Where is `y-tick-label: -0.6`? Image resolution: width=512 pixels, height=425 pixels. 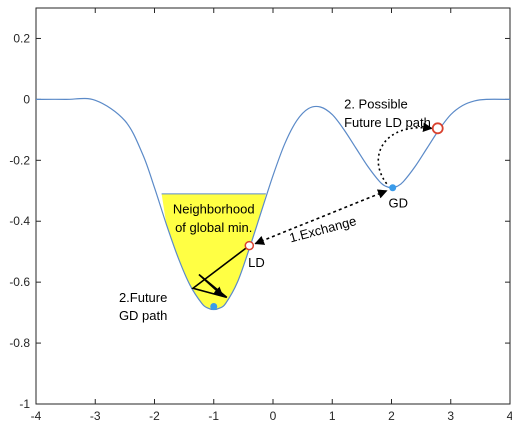
y-tick-label: -0.6 is located at coordinates (19, 282).